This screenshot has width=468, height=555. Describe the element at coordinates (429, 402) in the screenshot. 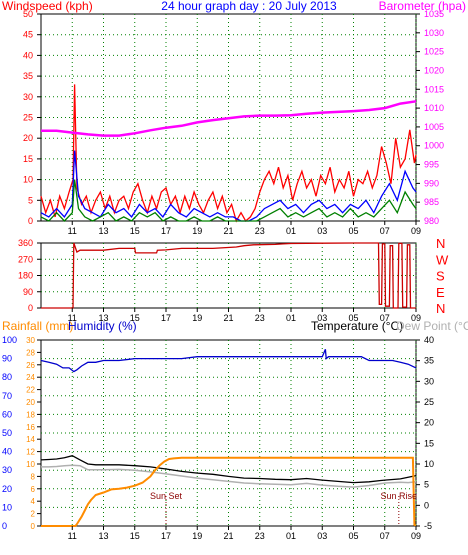

I see `temperature-tick-label: 25` at that location.